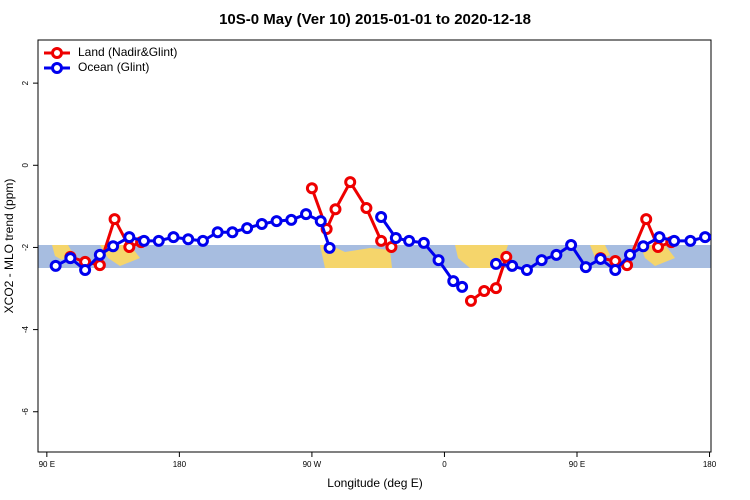  Describe the element at coordinates (25, 247) in the screenshot. I see `y-tick-label: -2` at that location.